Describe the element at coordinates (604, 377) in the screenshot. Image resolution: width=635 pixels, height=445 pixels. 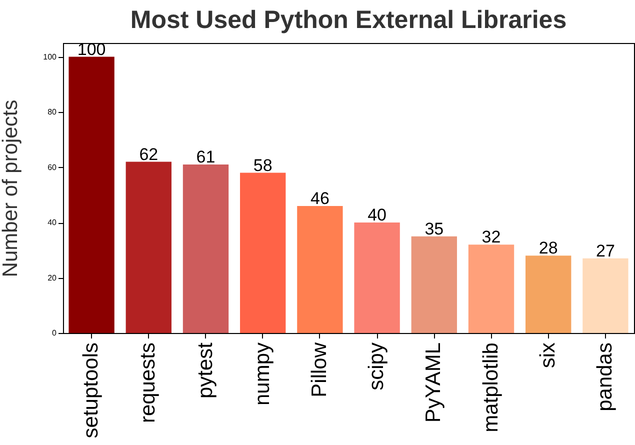
I see `x-tick-label: pandas` at that location.